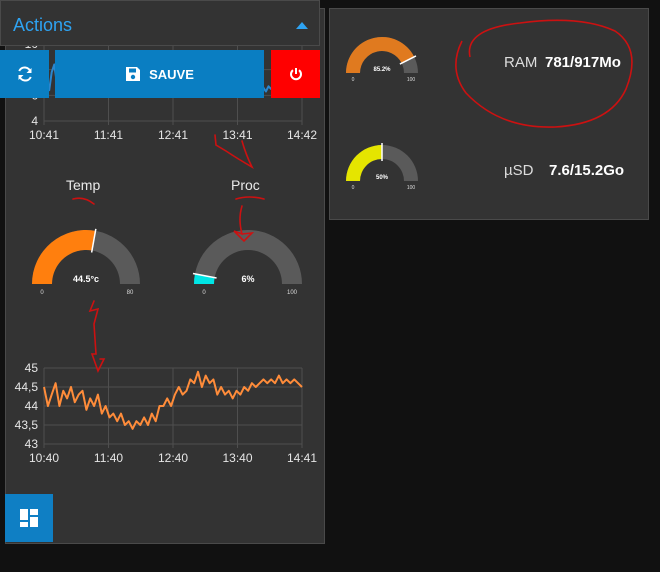 The height and width of the screenshot is (572, 660). I want to click on dashboard-button, so click(29, 518).